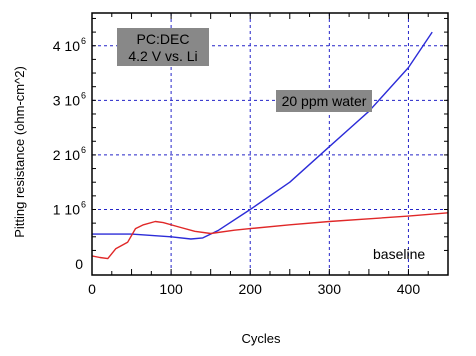  Describe the element at coordinates (399, 254) in the screenshot. I see `baseline-label: baseline` at that location.